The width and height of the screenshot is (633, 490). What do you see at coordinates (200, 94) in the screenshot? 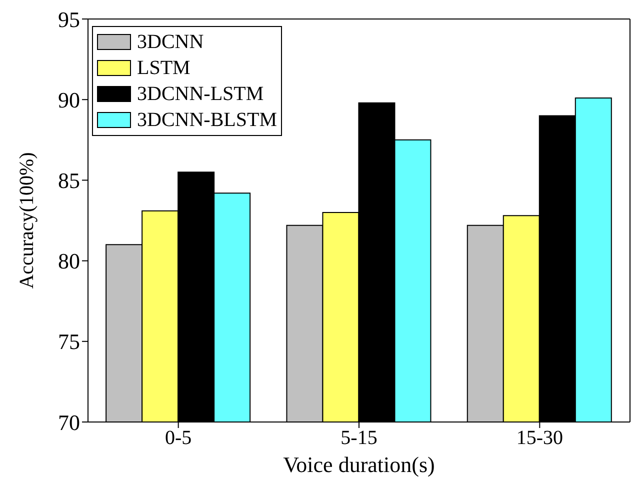
I see `legend-label: 3DCNN-LSTM` at bounding box center [200, 94].